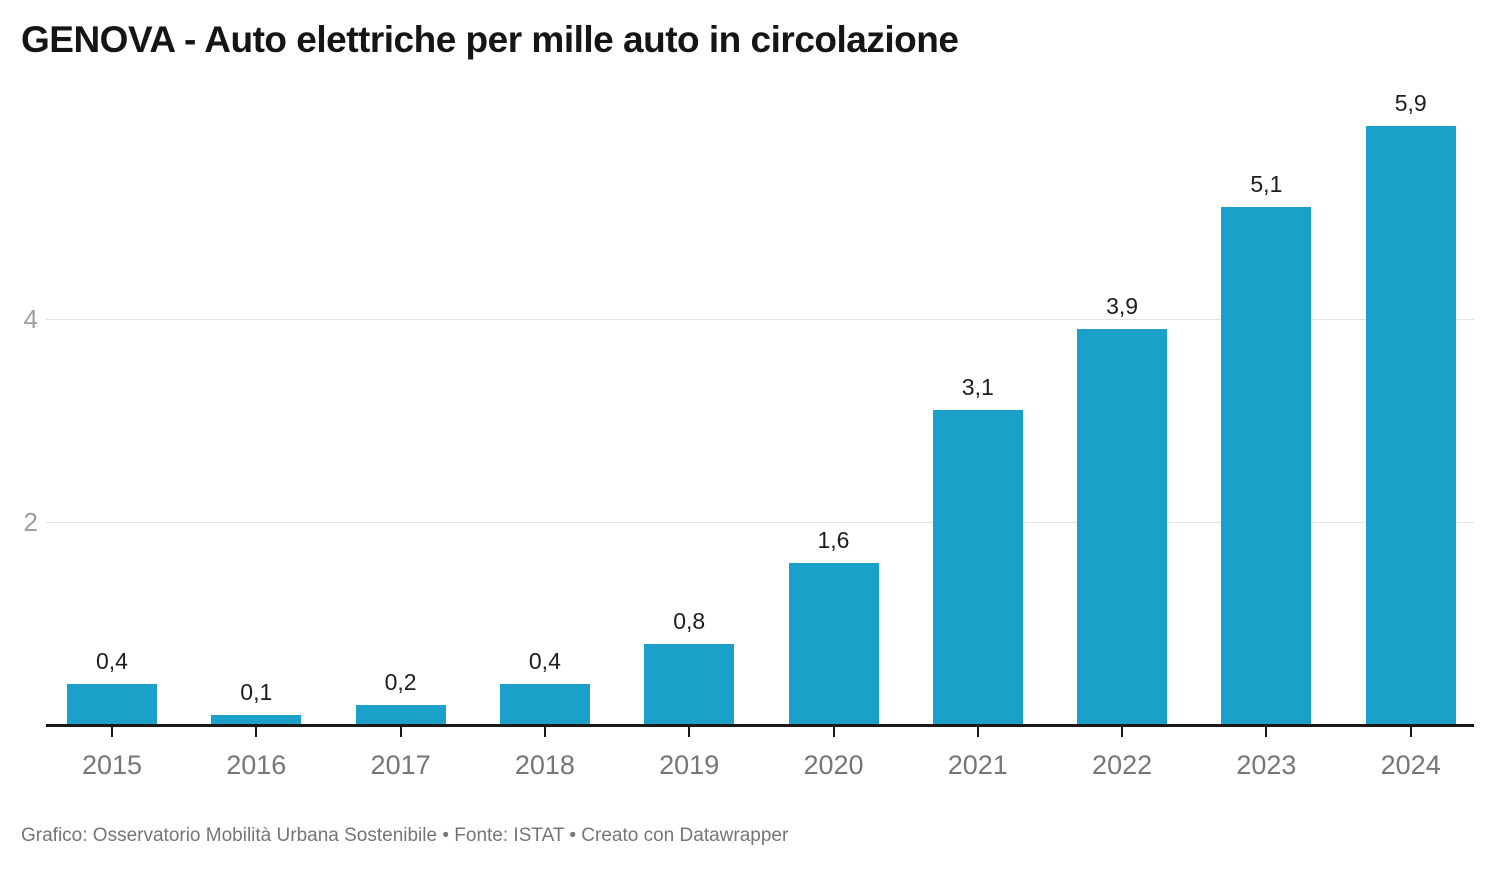  I want to click on y-axis-tick-label: 2, so click(30, 522).